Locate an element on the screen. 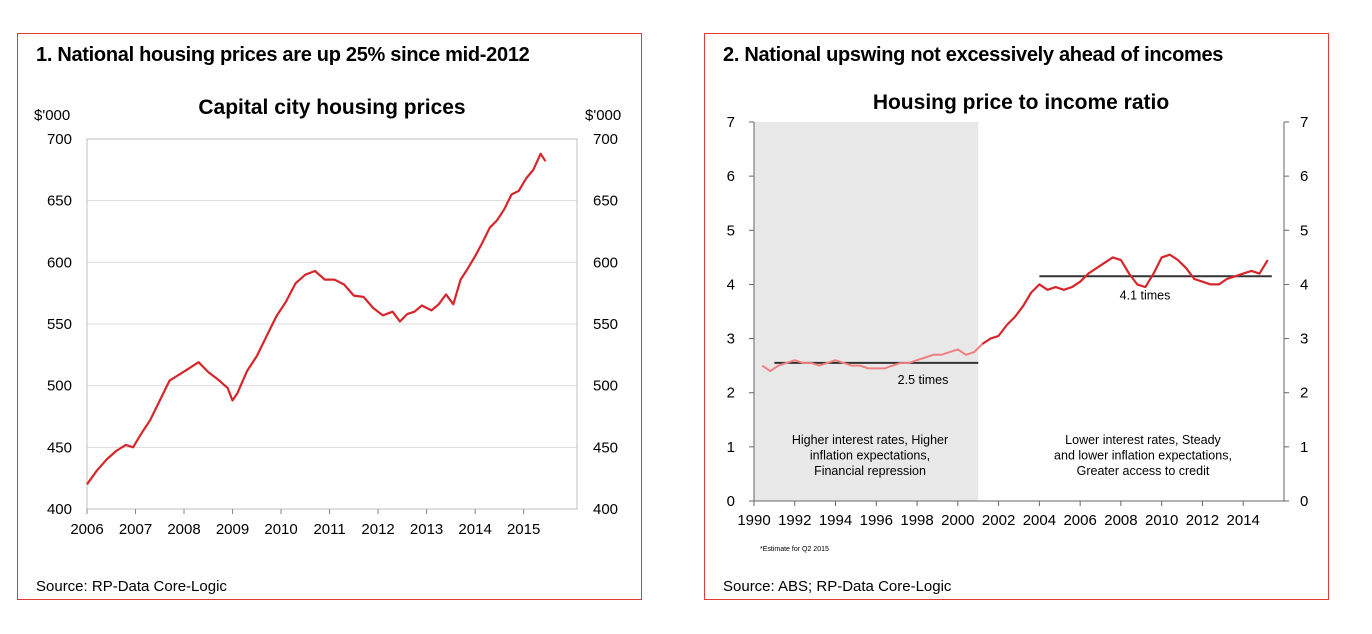 This screenshot has height=634, width=1372. x-tick-label: 2013 is located at coordinates (426, 529).